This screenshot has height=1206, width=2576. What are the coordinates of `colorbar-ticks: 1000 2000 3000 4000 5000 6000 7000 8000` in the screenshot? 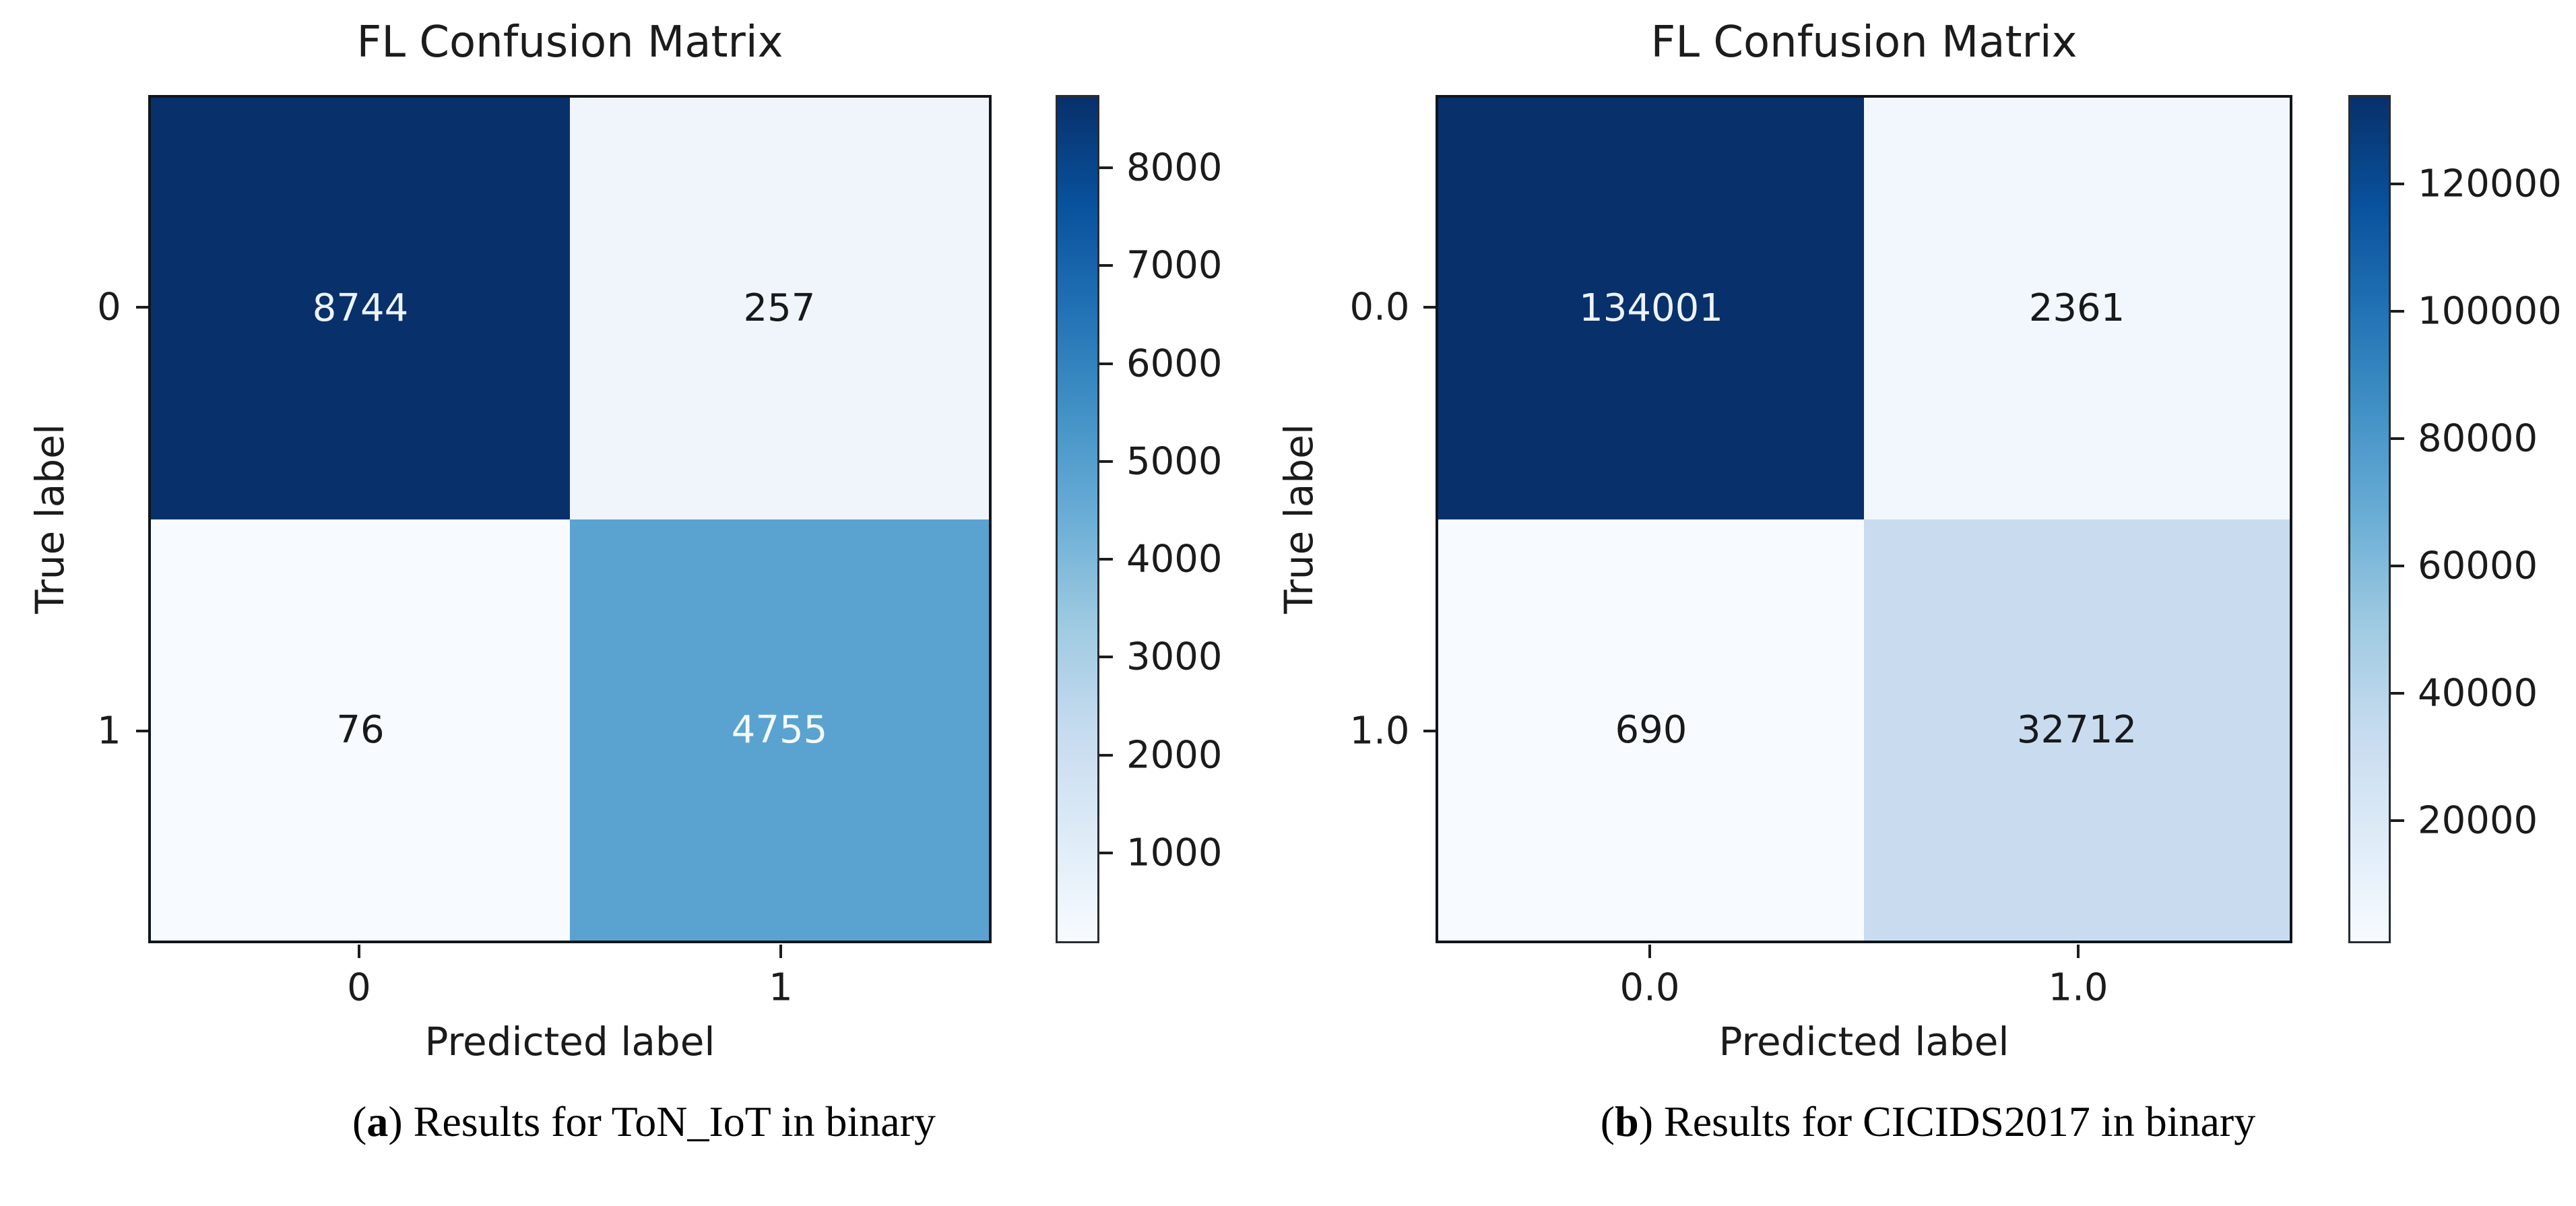 It's located at (1200, 603).